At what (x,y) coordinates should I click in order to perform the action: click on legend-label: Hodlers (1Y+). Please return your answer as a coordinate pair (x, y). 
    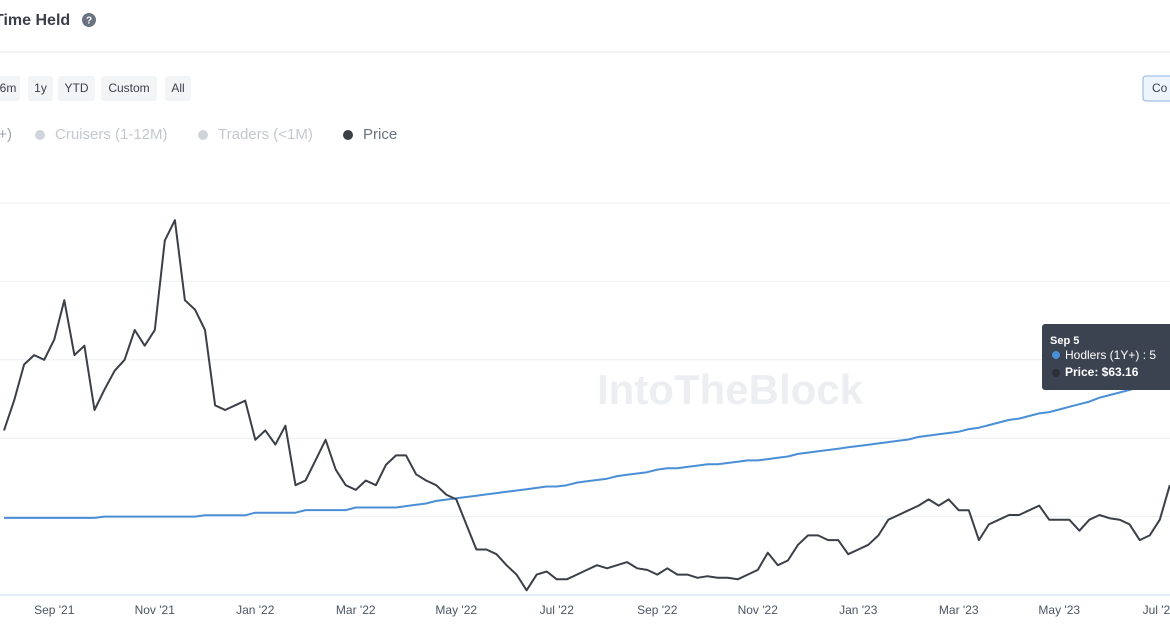
    Looking at the image, I should click on (6, 134).